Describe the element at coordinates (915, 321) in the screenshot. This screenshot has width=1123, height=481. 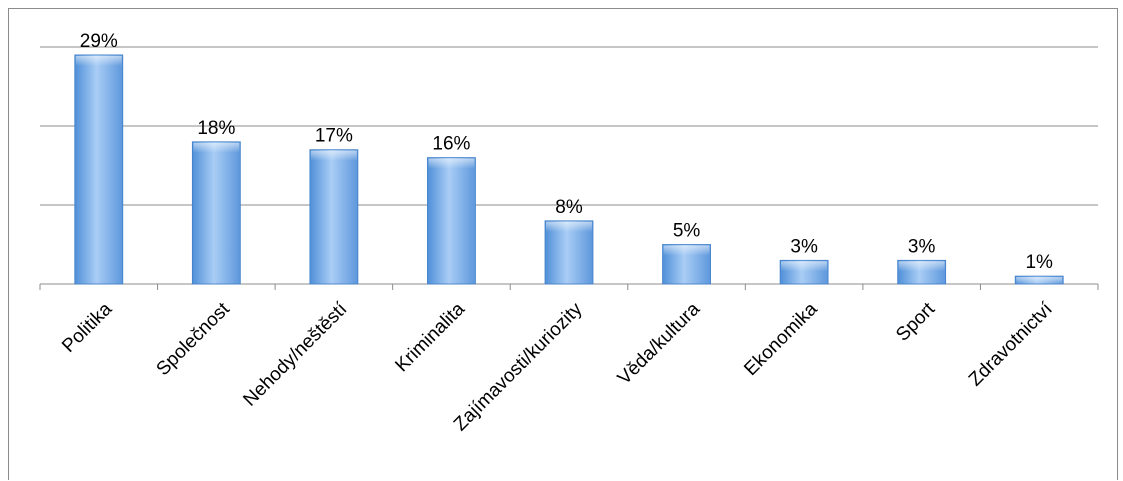
I see `category-label: Sport` at that location.